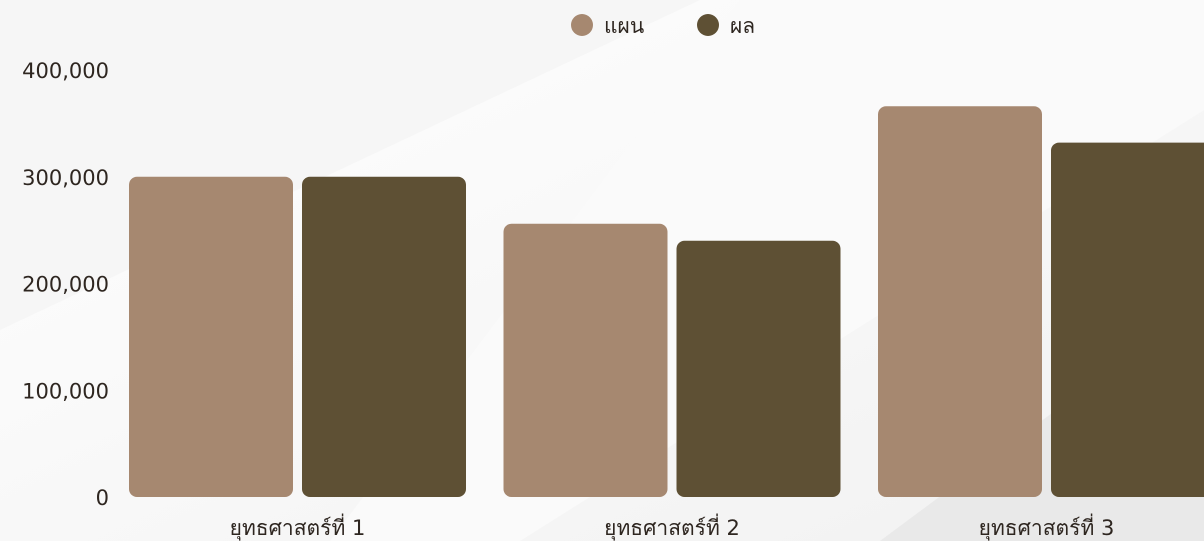 The image size is (1204, 541). What do you see at coordinates (708, 25) in the screenshot?
I see `legend-swatch-result` at bounding box center [708, 25].